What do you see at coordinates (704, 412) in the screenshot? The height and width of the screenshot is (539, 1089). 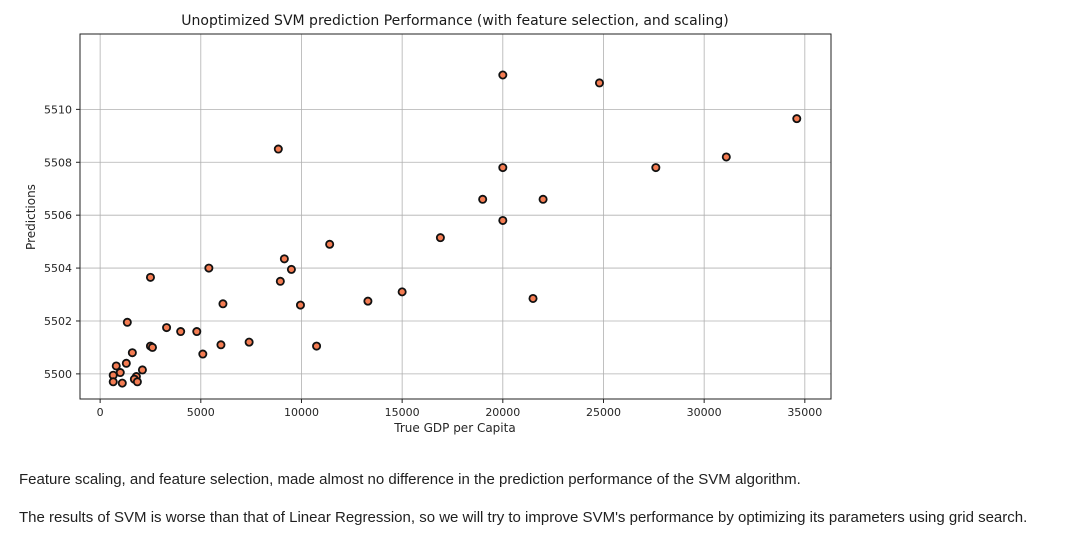 I see `x-tick-label: 30000` at bounding box center [704, 412].